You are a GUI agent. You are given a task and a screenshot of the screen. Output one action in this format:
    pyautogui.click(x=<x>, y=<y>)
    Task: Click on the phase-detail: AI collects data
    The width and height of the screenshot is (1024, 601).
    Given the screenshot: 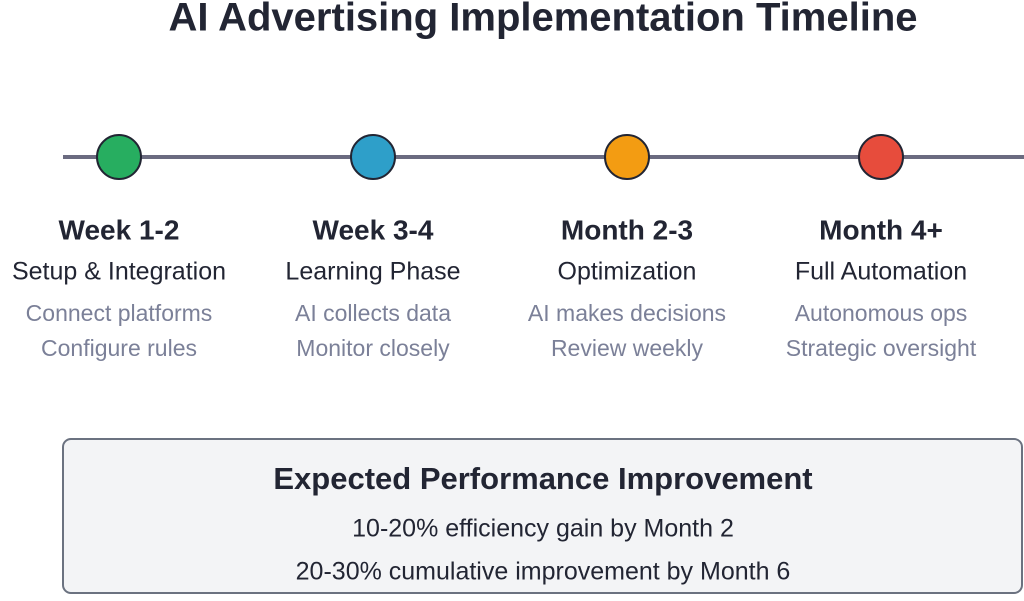 What is the action you would take?
    pyautogui.click(x=373, y=313)
    